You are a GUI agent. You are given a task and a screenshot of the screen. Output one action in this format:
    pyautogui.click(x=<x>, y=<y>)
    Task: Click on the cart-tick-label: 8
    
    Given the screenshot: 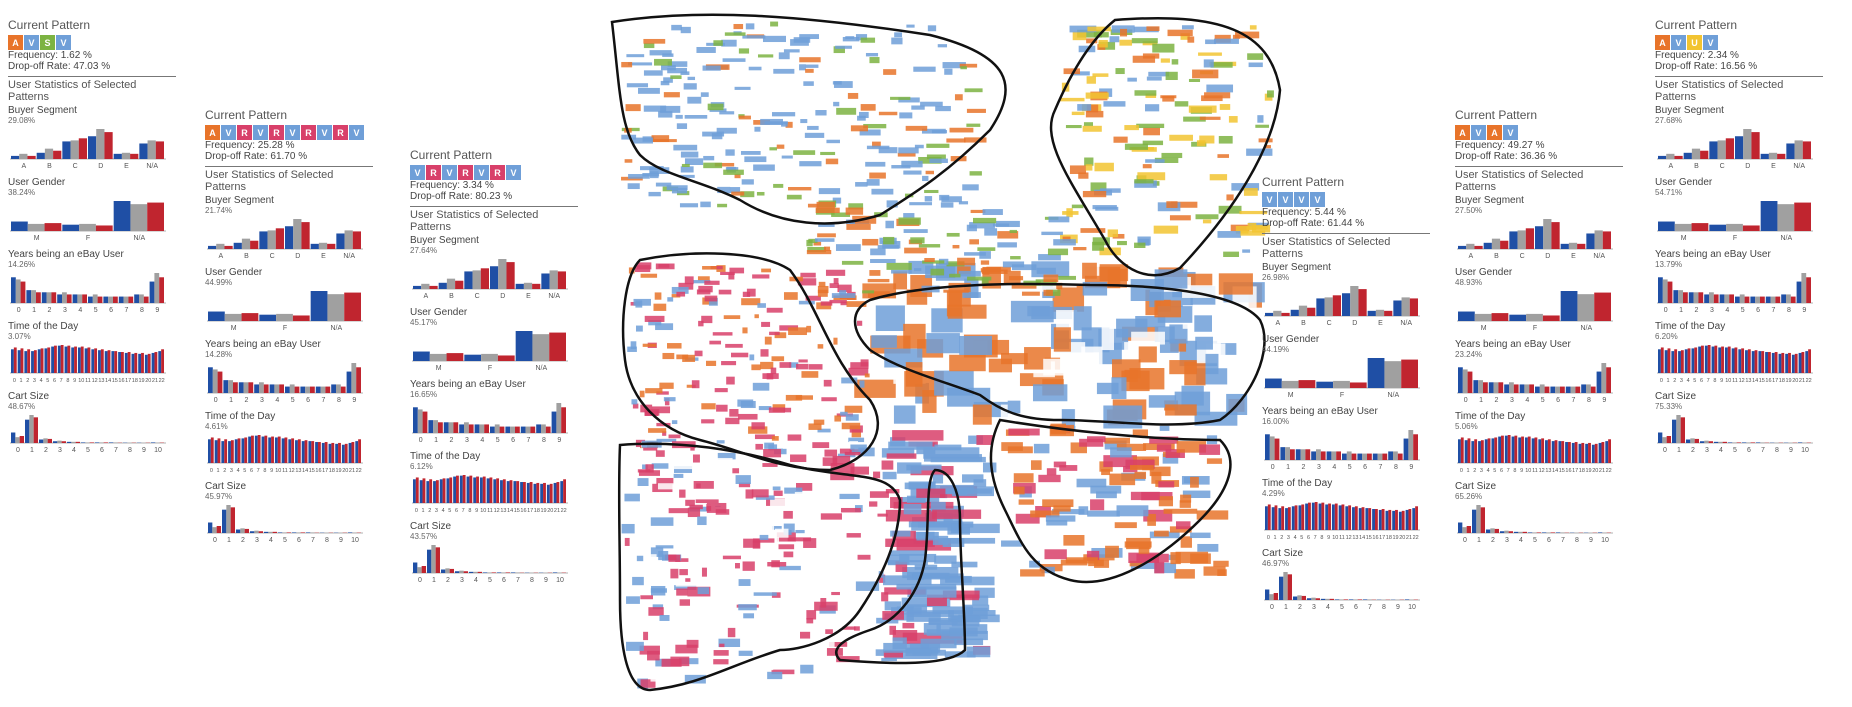 What is the action you would take?
    pyautogui.click(x=1384, y=607)
    